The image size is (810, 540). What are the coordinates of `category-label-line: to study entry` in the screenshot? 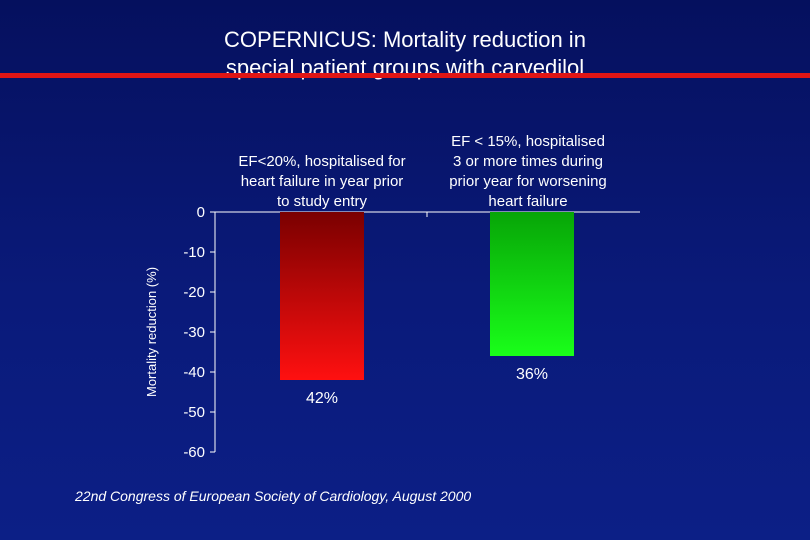 It's located at (322, 201).